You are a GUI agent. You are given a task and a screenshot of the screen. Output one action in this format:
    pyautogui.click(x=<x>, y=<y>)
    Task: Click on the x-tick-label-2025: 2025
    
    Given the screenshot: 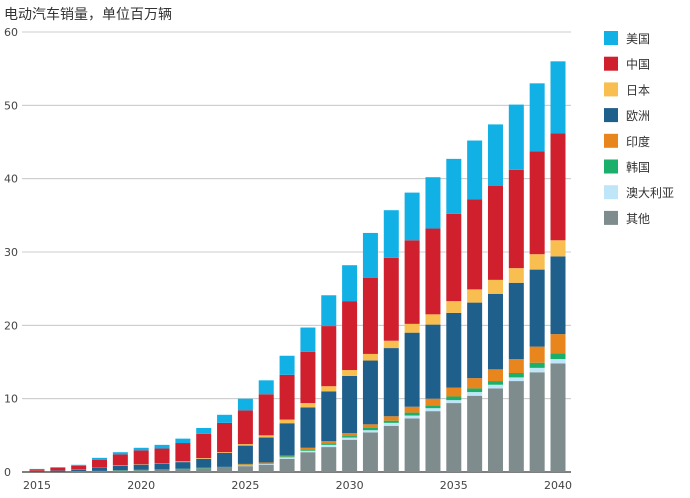 What is the action you would take?
    pyautogui.click(x=245, y=485)
    